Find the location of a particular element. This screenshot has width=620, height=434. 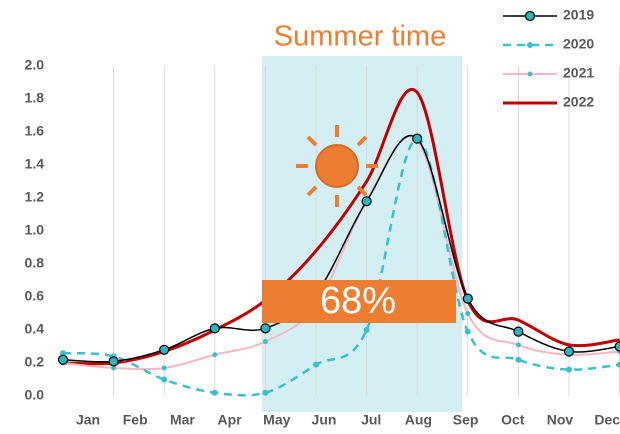

legend-label: 2019 is located at coordinates (578, 15).